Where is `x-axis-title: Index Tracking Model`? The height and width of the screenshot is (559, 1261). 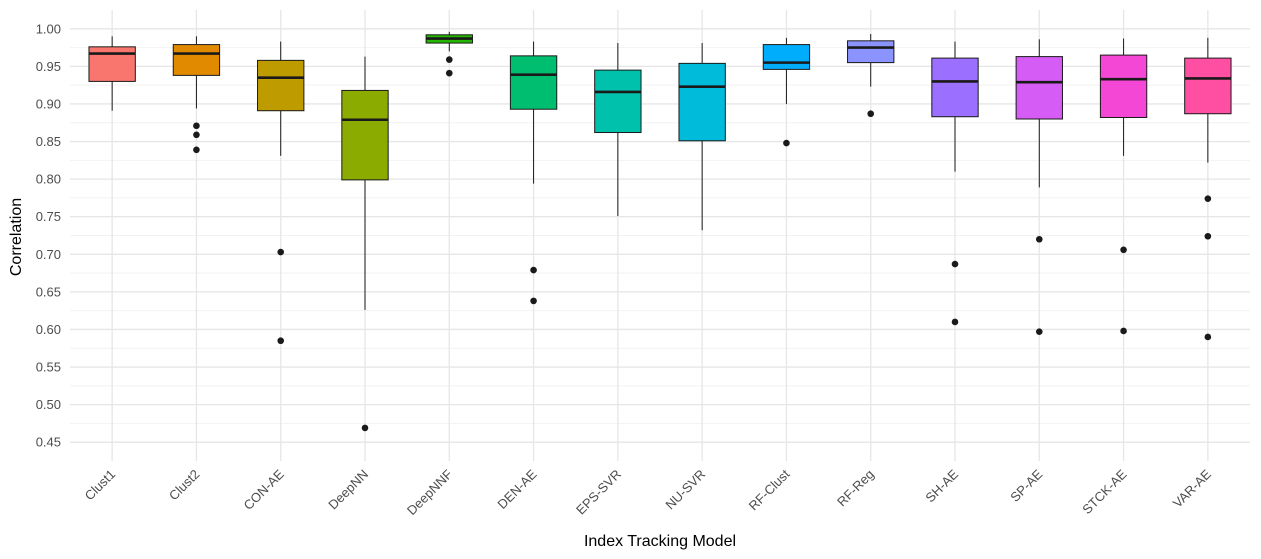 x-axis-title: Index Tracking Model is located at coordinates (660, 541).